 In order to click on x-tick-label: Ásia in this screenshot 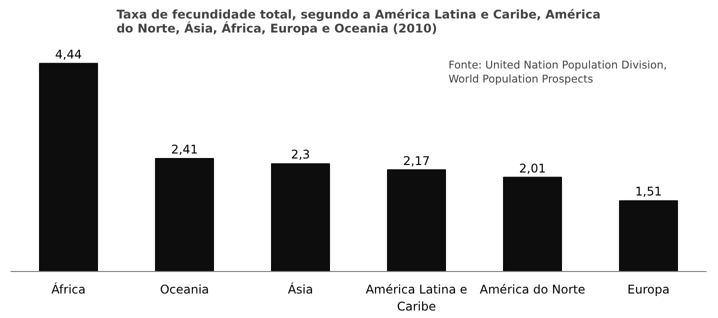, I will do `click(301, 289)`.